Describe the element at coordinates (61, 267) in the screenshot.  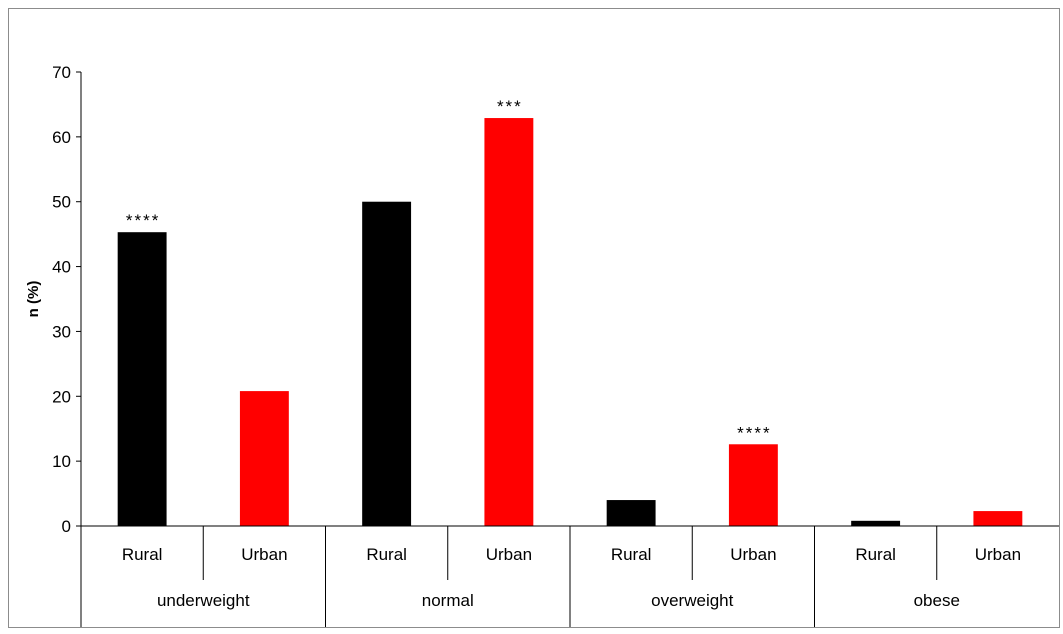
I see `y-tick-label: 40` at that location.